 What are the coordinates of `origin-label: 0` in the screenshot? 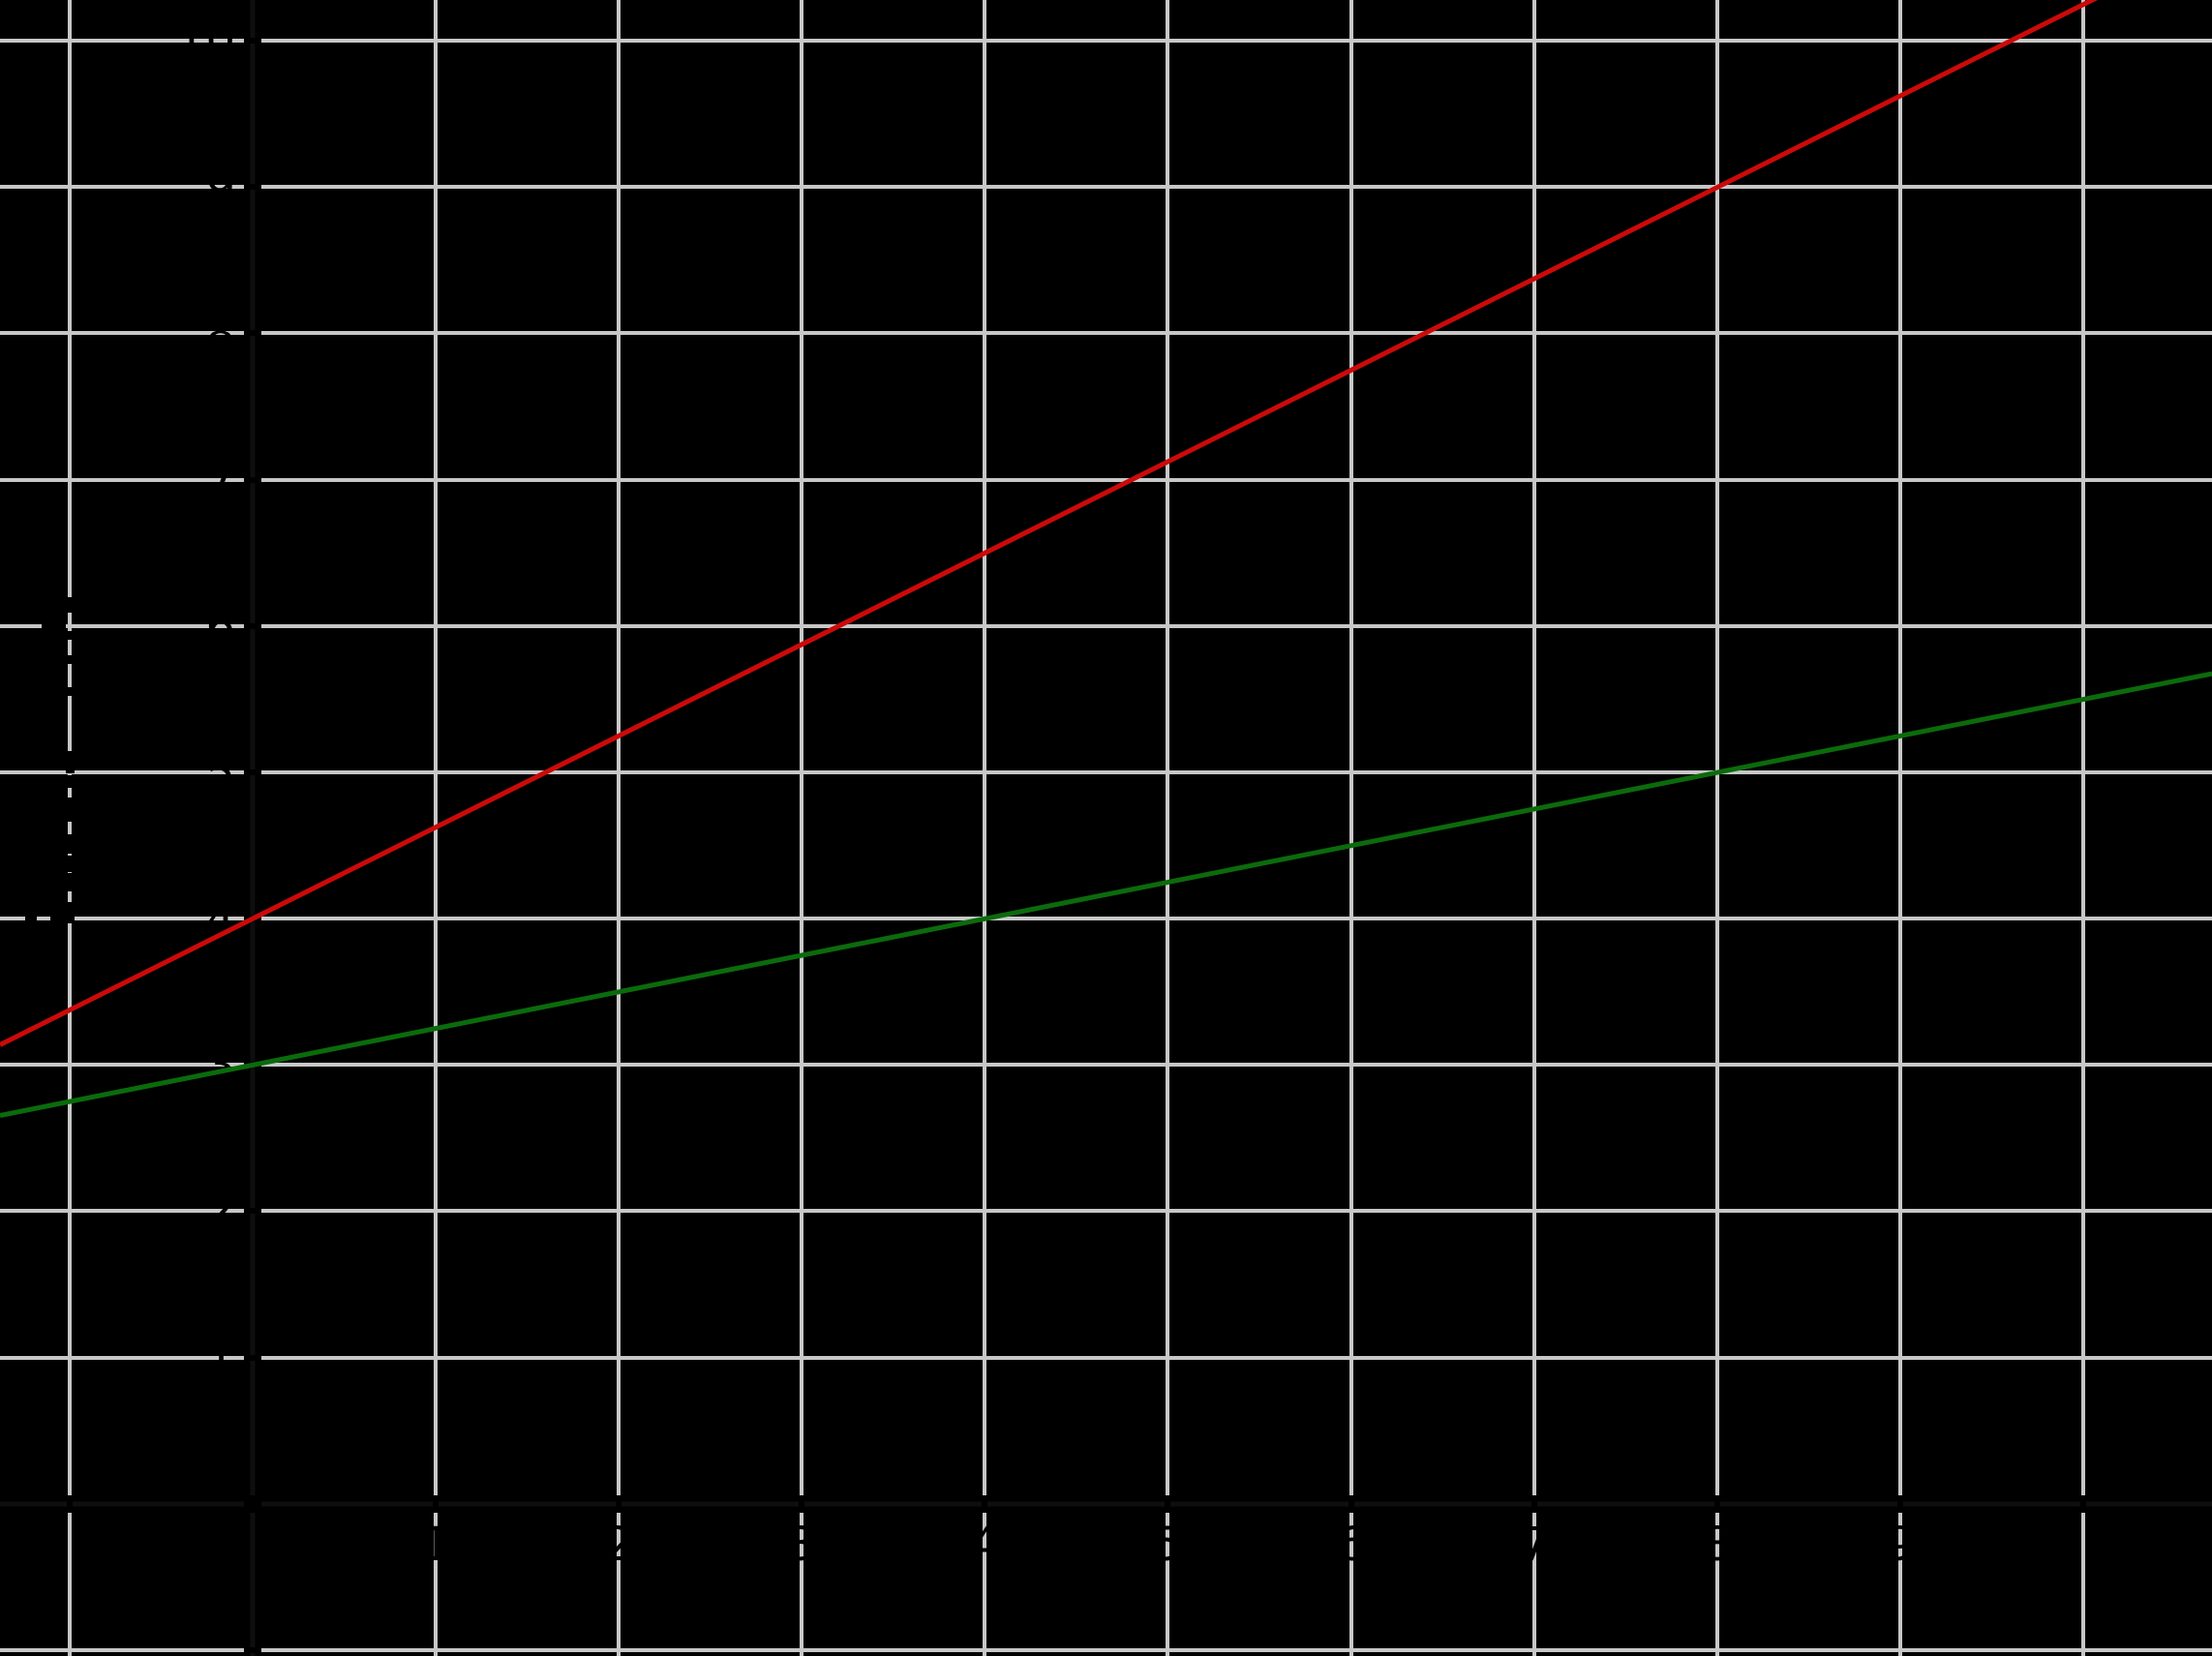 It's located at (220, 1545).